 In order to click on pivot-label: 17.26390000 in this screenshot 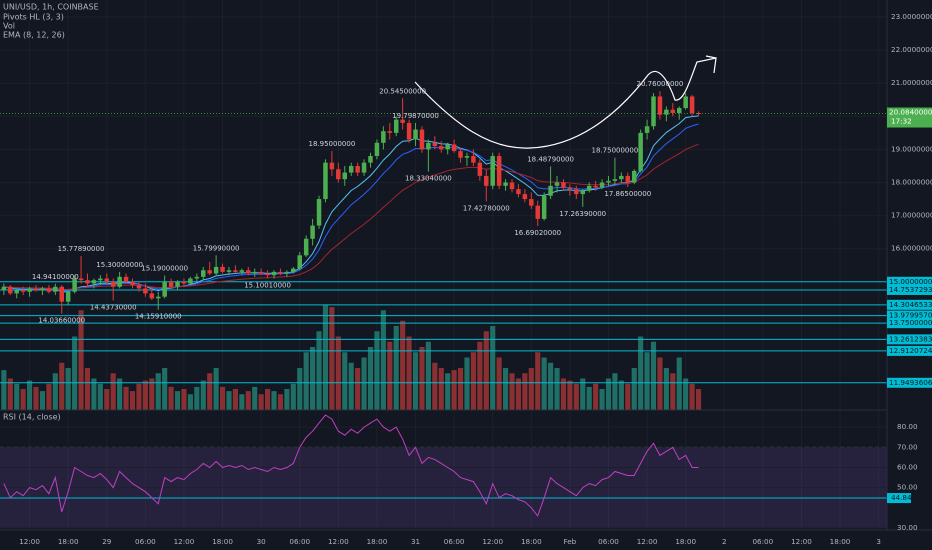, I will do `click(582, 214)`.